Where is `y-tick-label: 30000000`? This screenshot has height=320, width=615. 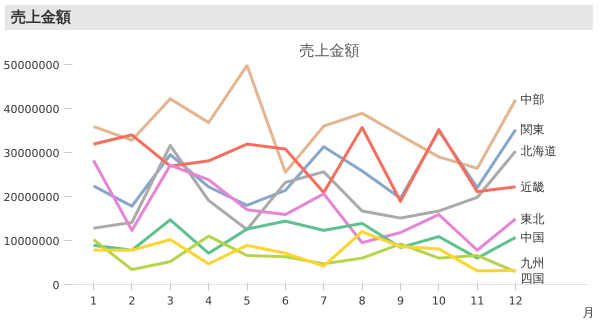 y-tick-label: 30000000 is located at coordinates (32, 153).